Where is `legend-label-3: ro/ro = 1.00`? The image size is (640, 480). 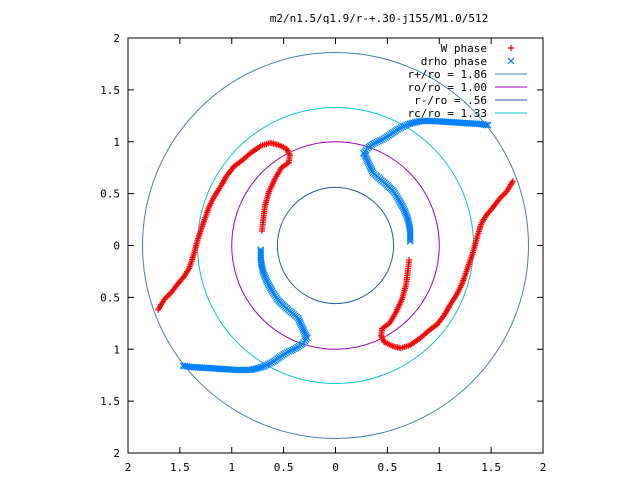
legend-label-3: ro/ro = 1.00 is located at coordinates (447, 87).